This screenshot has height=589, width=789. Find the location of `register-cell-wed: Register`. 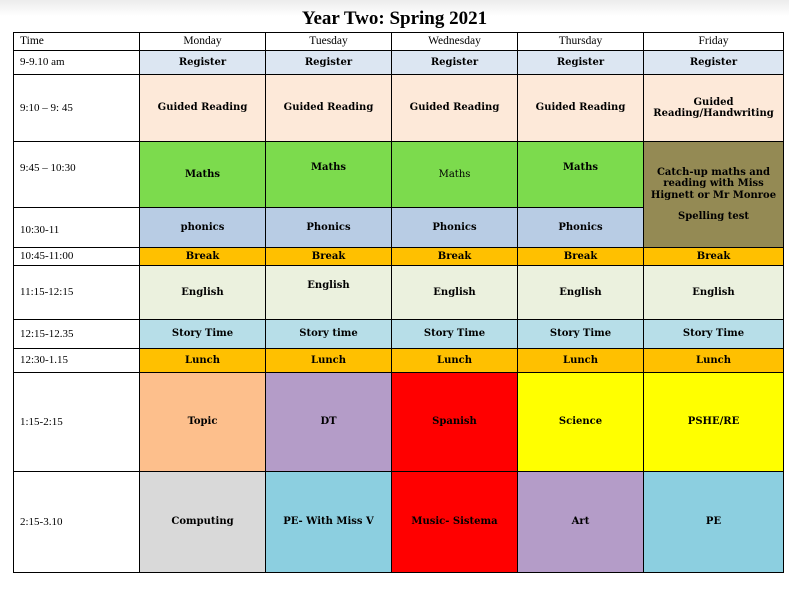

register-cell-wed: Register is located at coordinates (454, 62).